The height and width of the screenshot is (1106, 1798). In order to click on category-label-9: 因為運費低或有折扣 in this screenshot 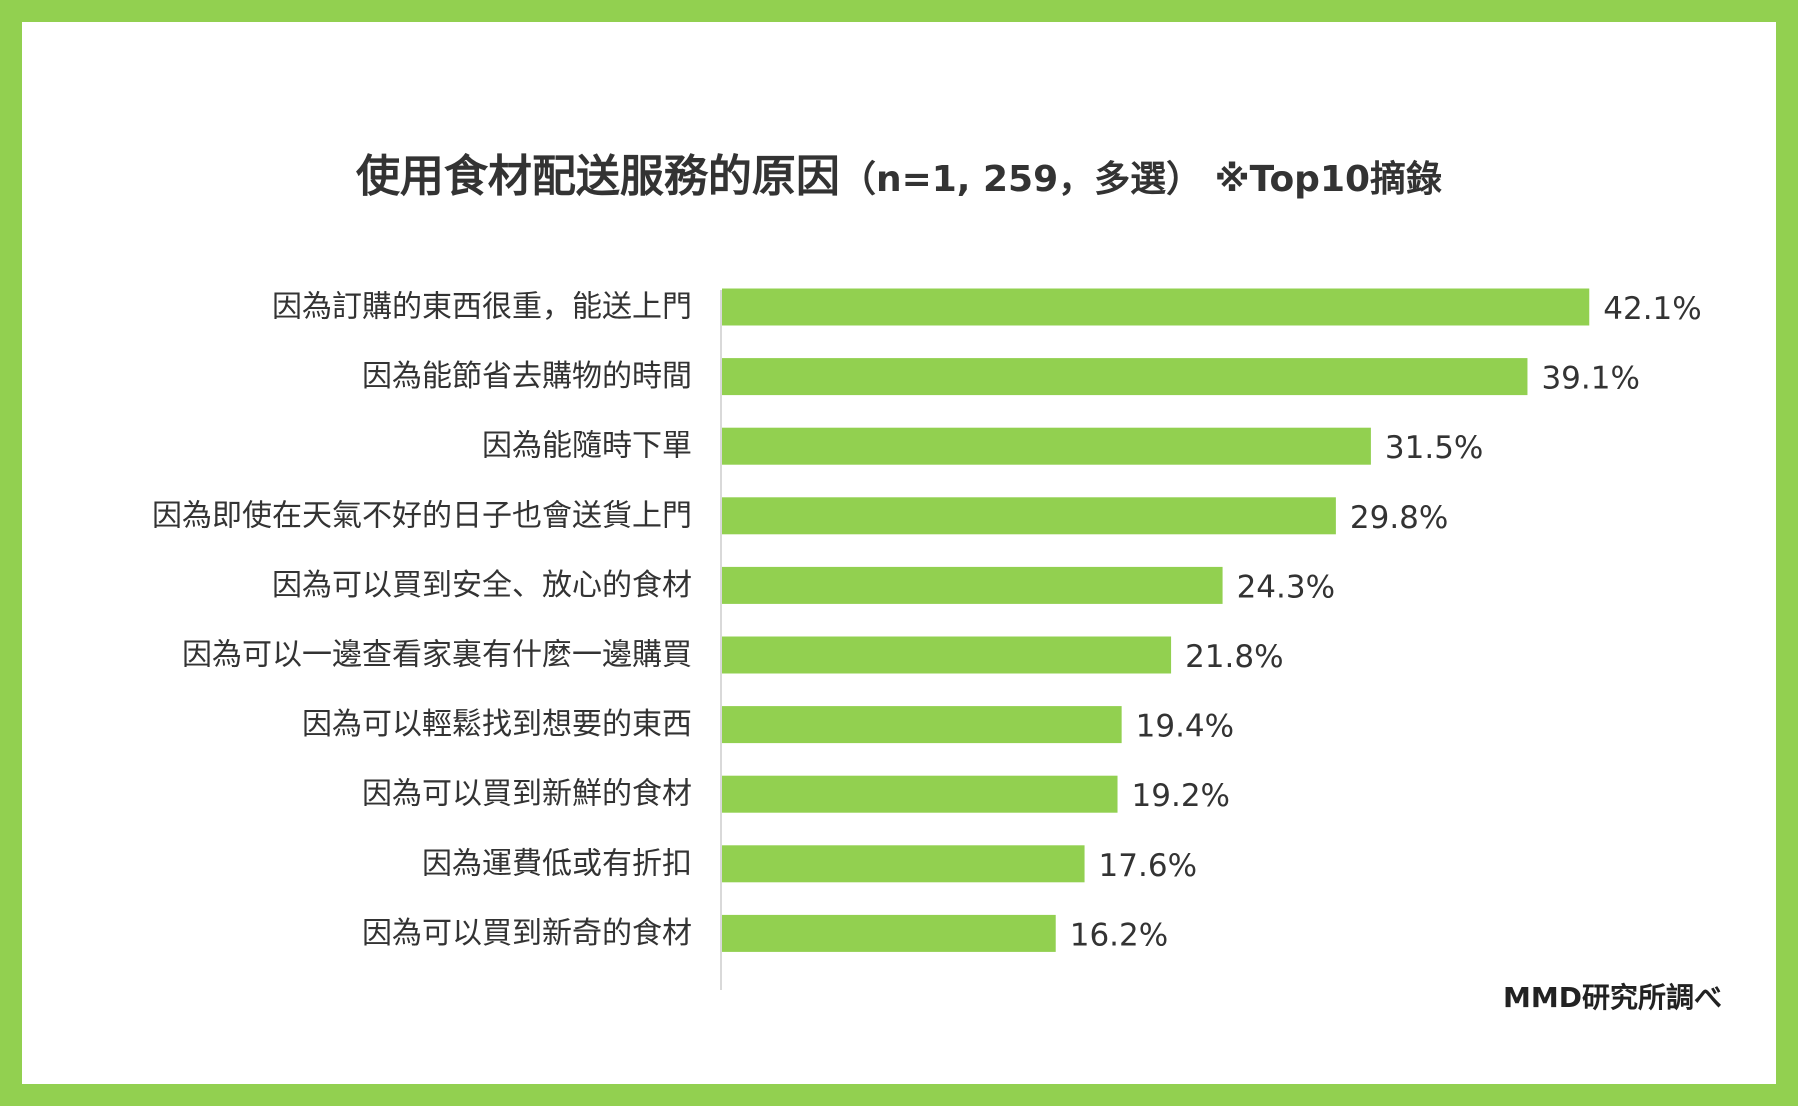, I will do `click(557, 863)`.